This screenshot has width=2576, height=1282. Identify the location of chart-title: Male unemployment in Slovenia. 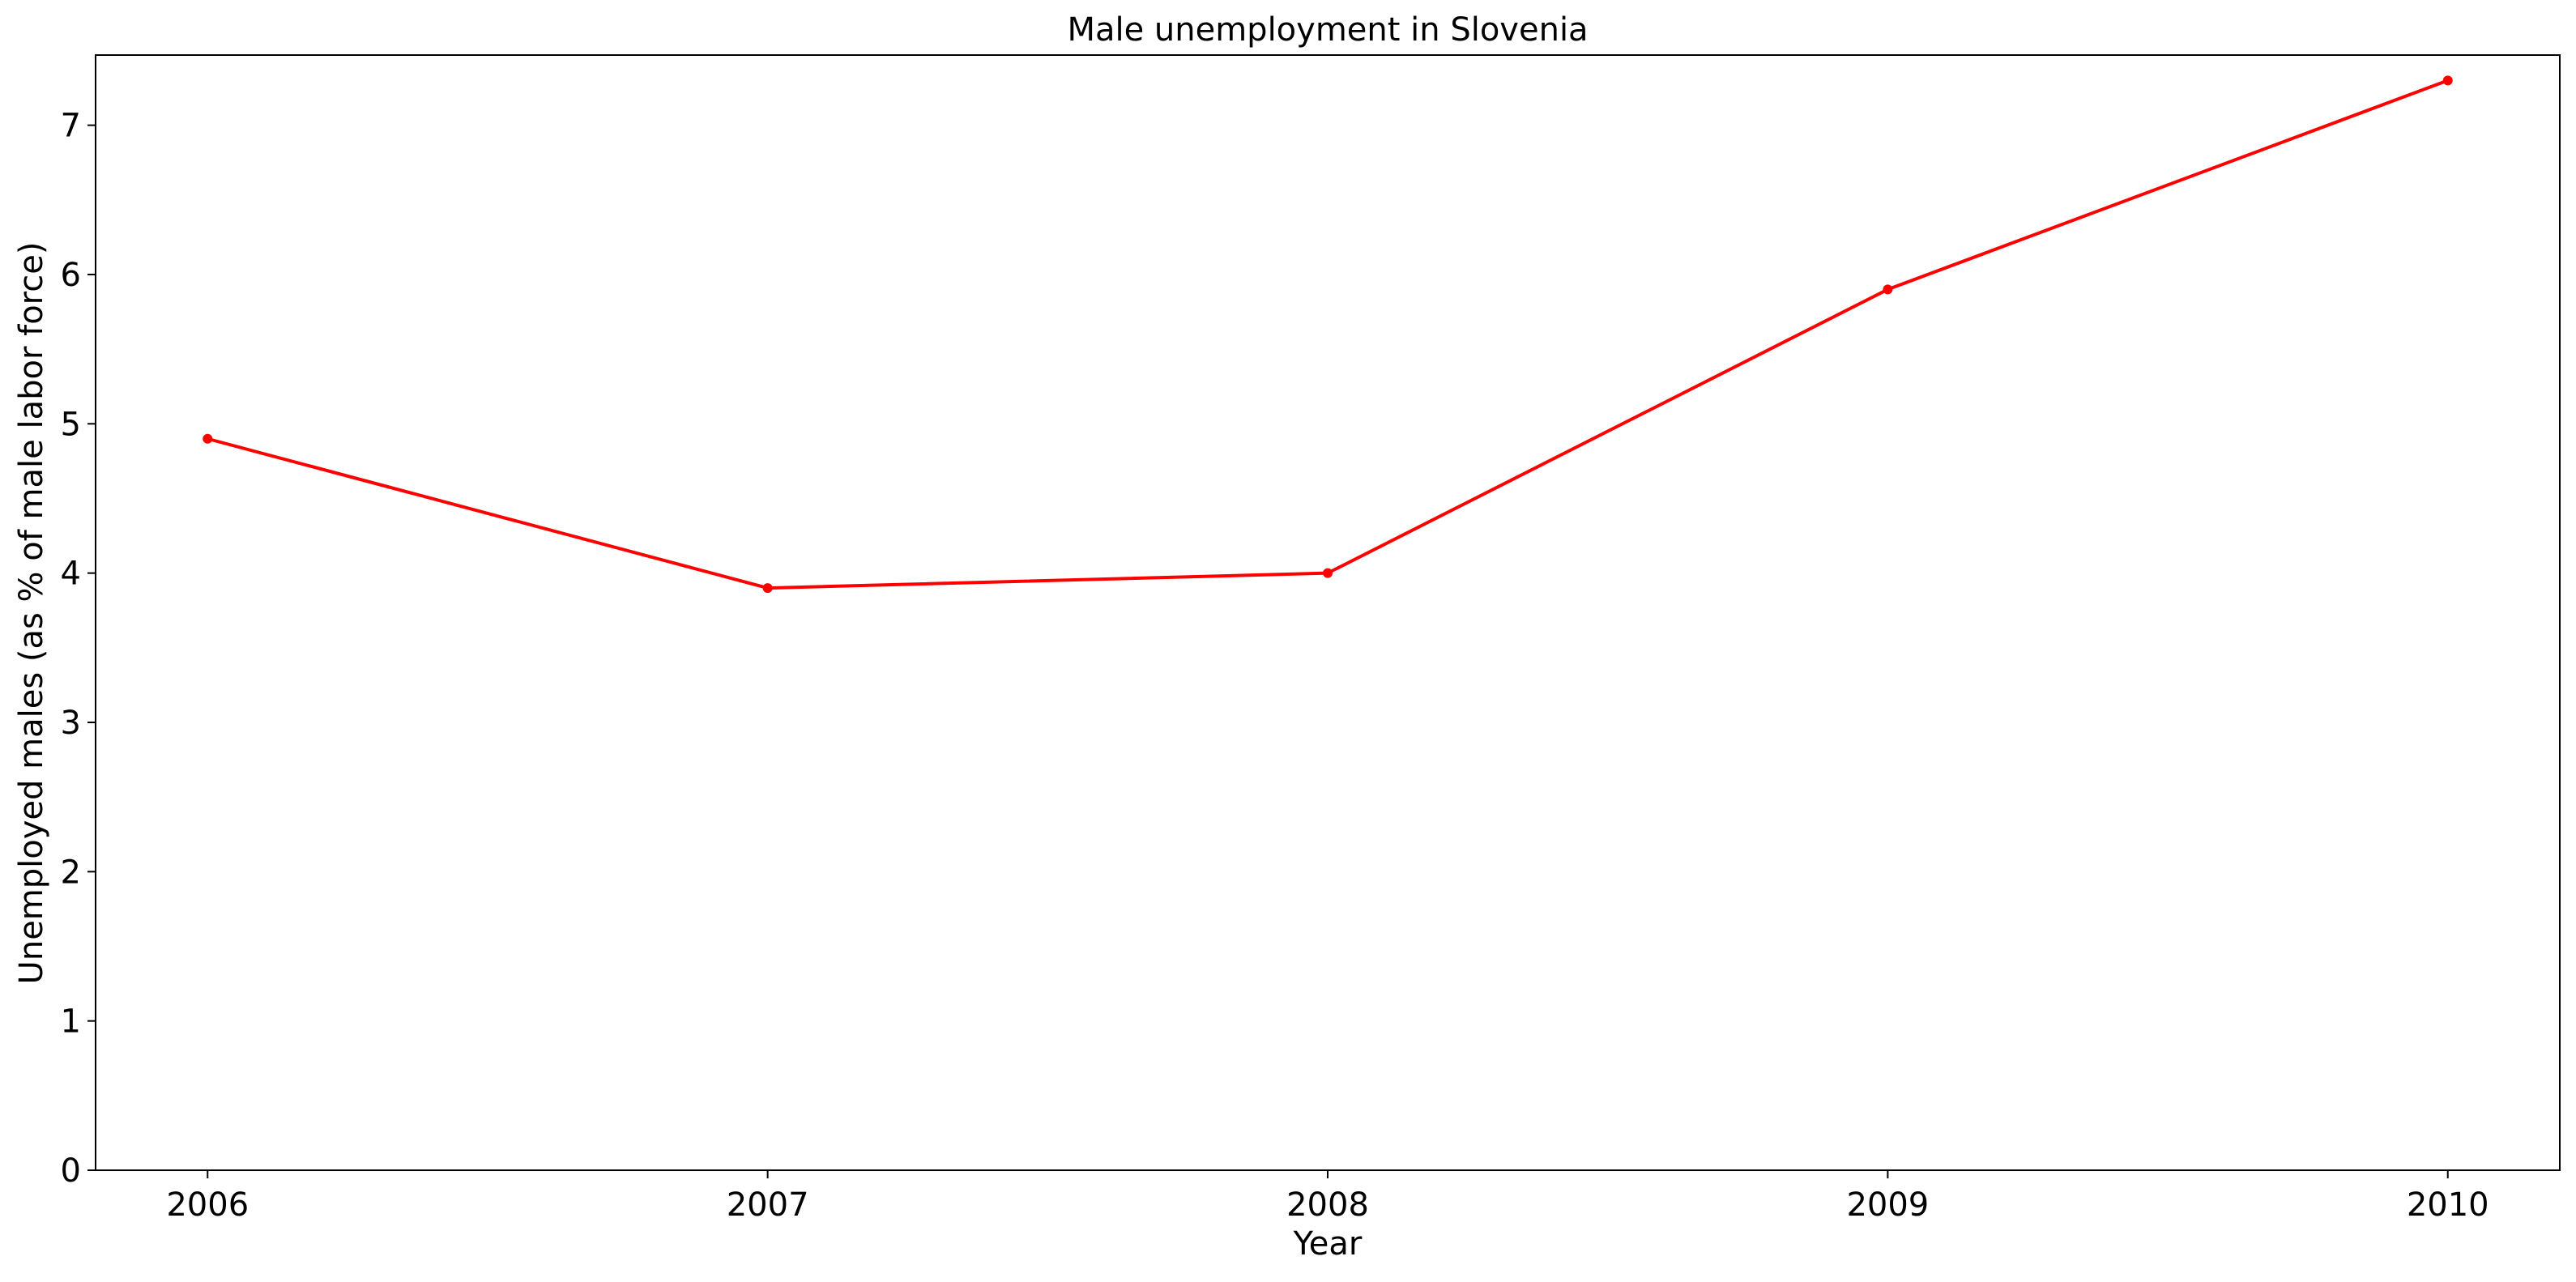
(1327, 30).